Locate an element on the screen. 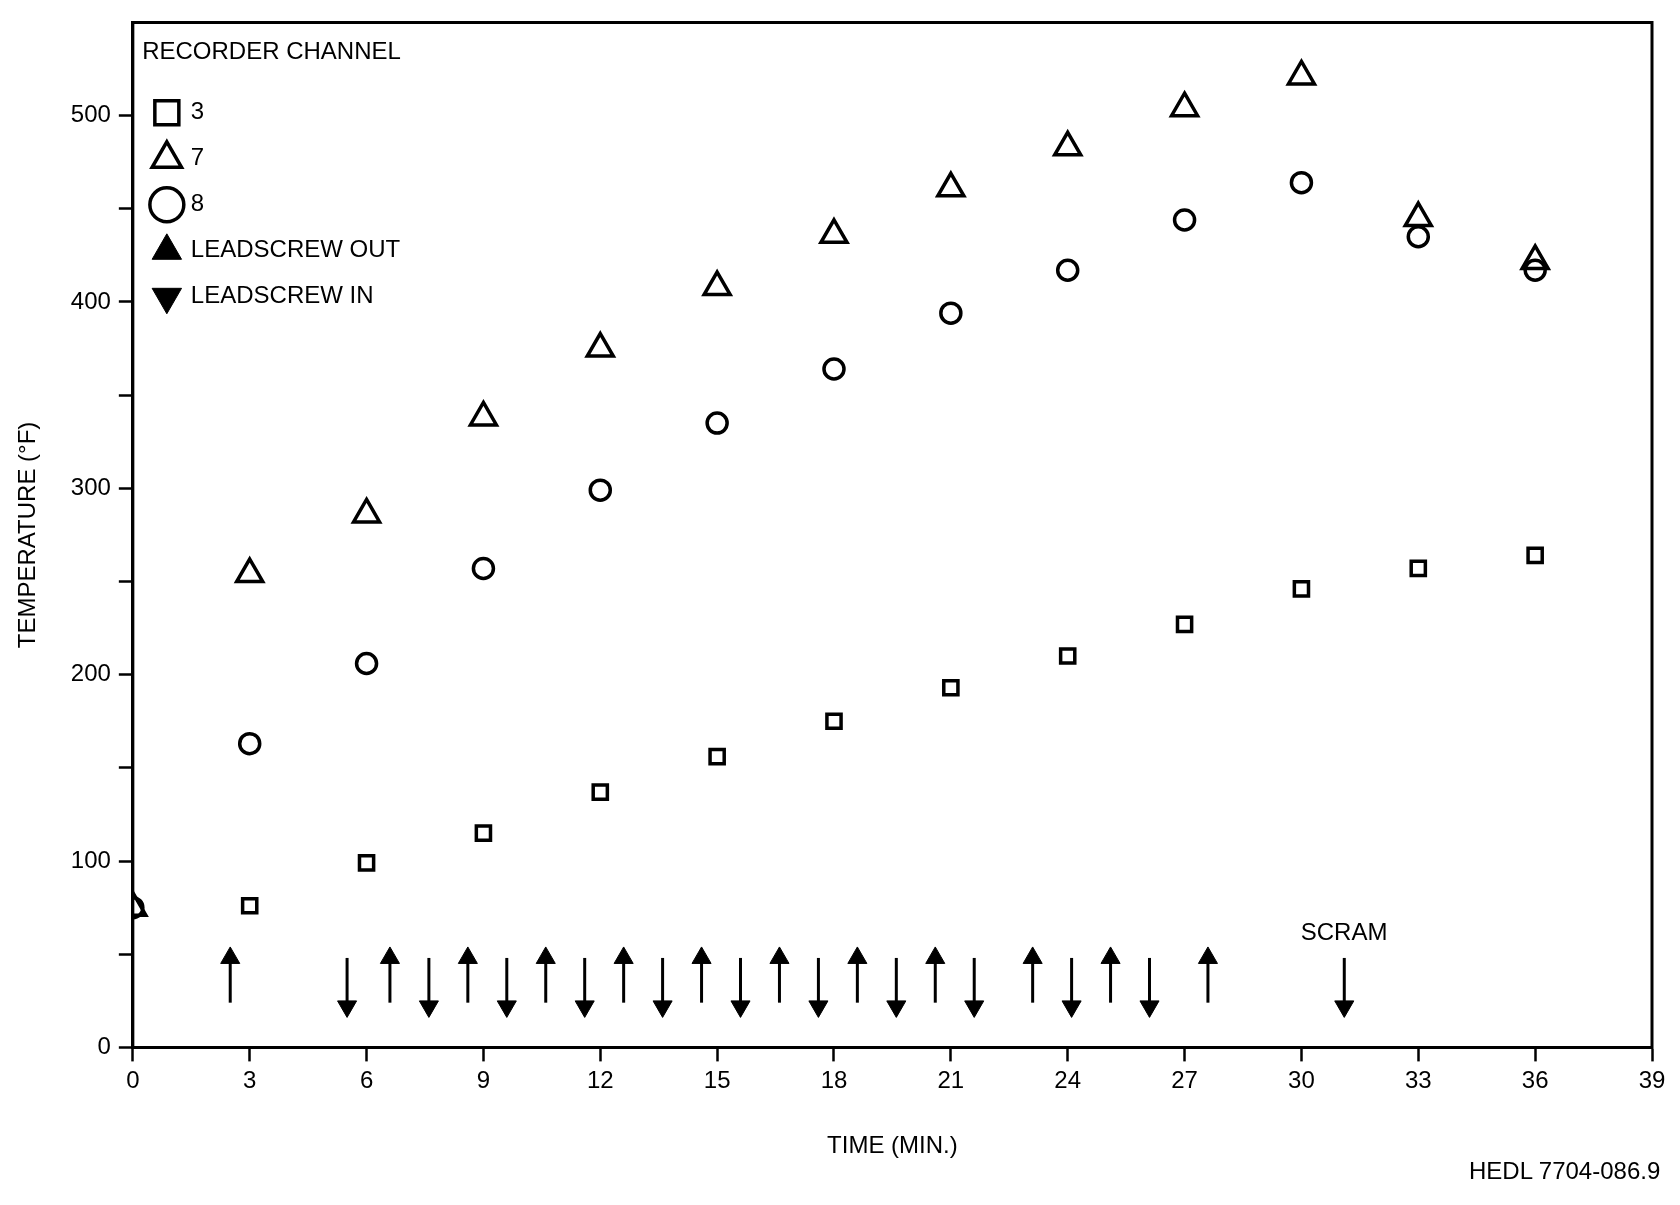 The width and height of the screenshot is (1680, 1205). legend-label: LEADSCREW OUT is located at coordinates (295, 249).